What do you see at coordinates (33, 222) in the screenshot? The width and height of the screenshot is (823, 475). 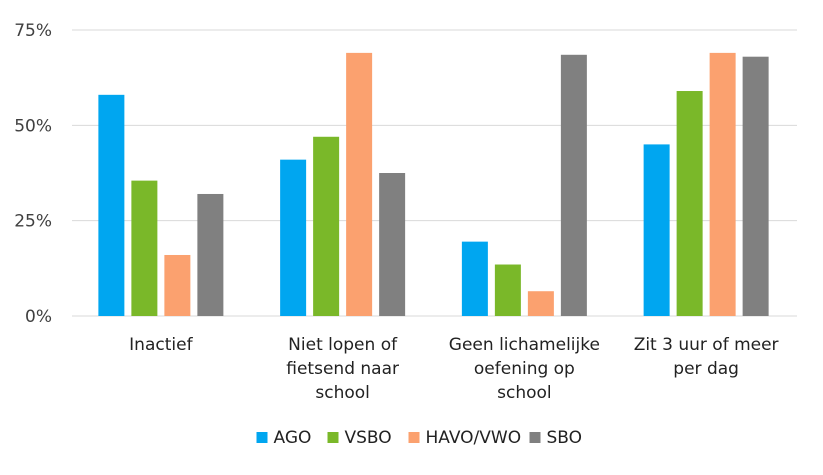 I see `y-tick-label: 25%` at bounding box center [33, 222].